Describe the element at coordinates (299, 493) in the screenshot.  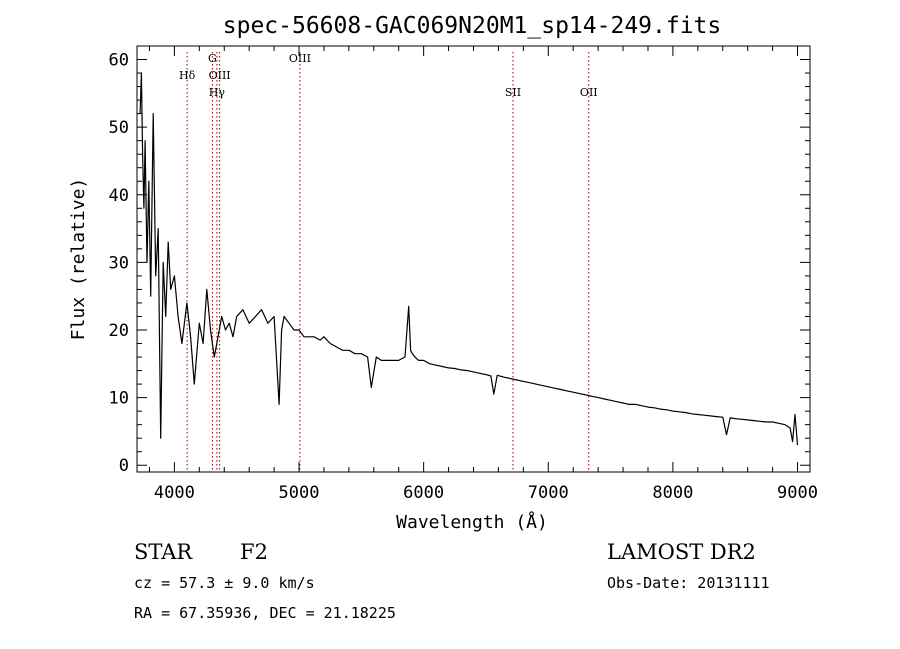
I see `x-tick-label: 5000` at that location.